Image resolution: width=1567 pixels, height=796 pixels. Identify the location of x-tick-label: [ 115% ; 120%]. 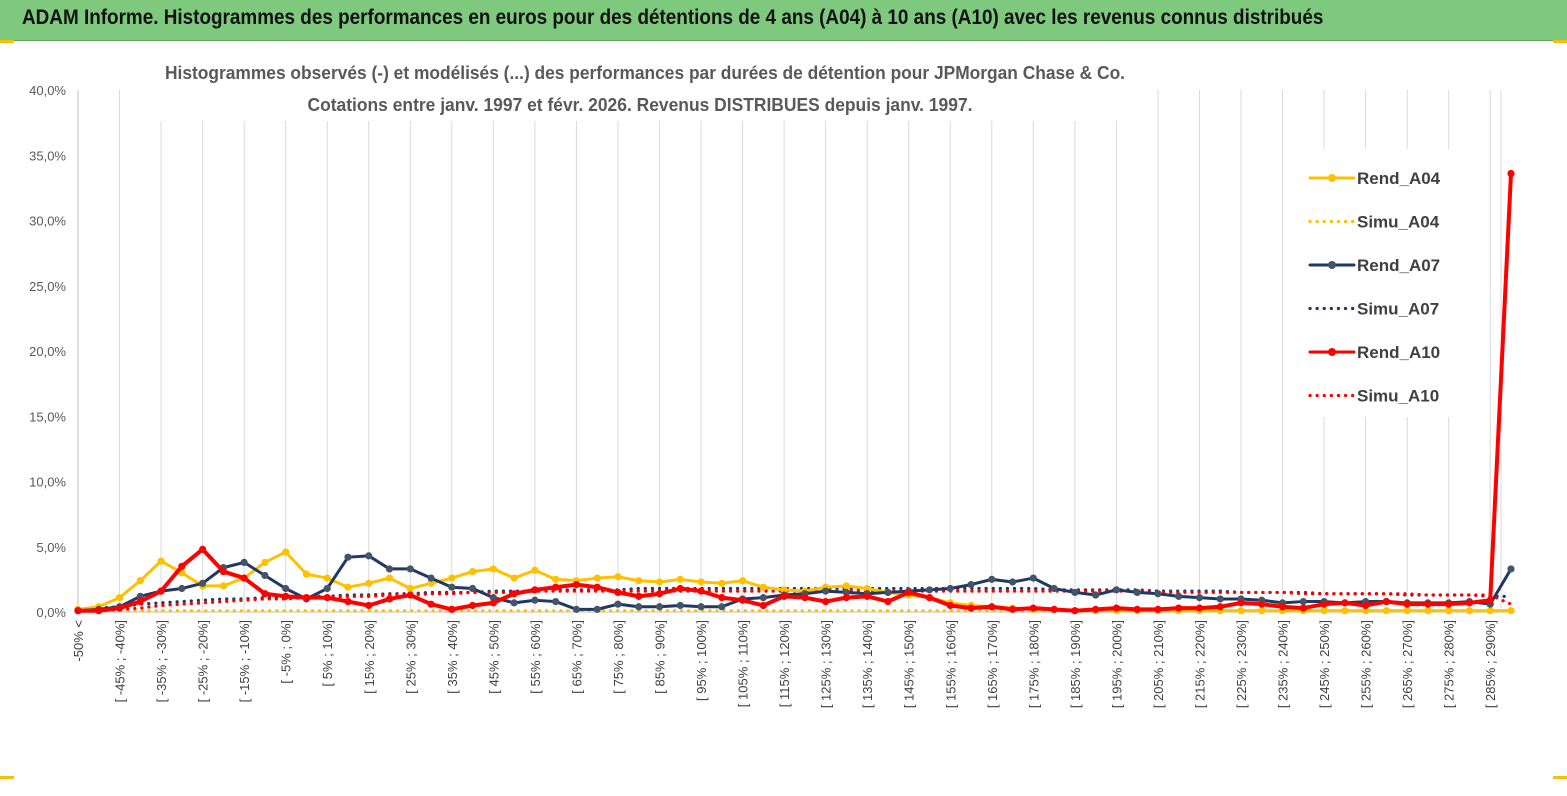
(784, 663).